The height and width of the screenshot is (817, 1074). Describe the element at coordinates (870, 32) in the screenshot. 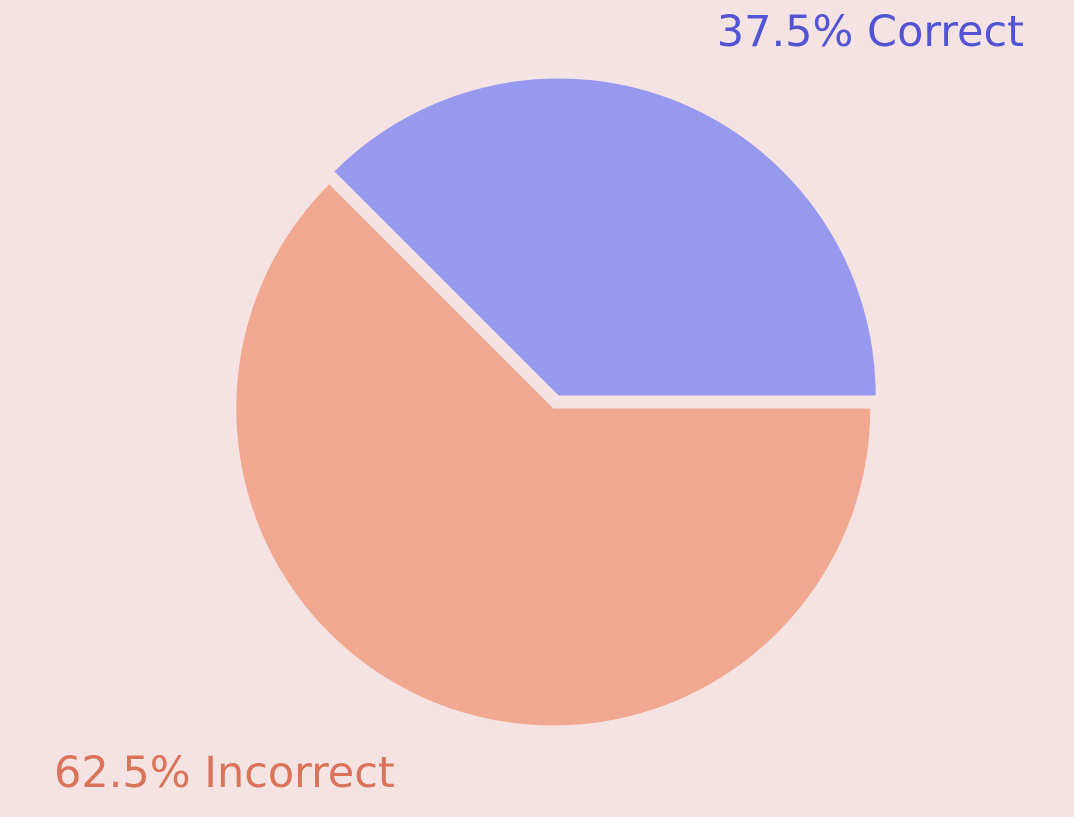

I see `slice-label-correct: 37.5% Correct` at that location.